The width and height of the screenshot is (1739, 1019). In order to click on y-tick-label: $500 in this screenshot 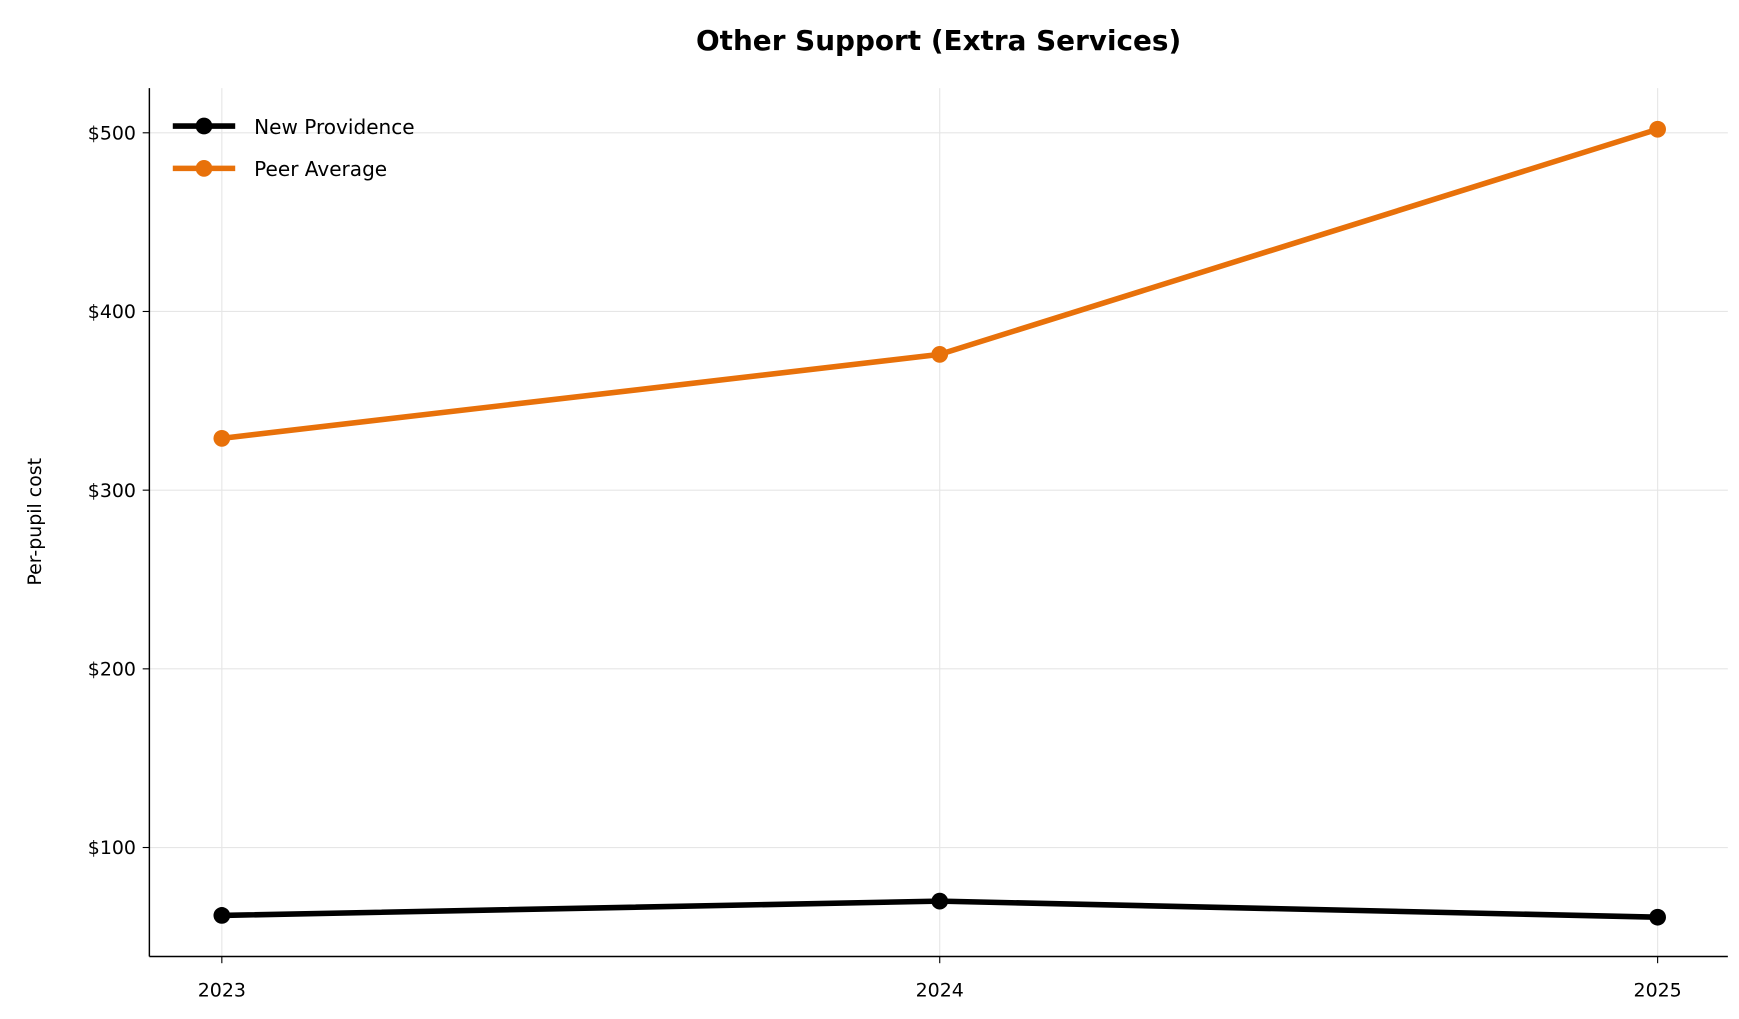, I will do `click(112, 133)`.